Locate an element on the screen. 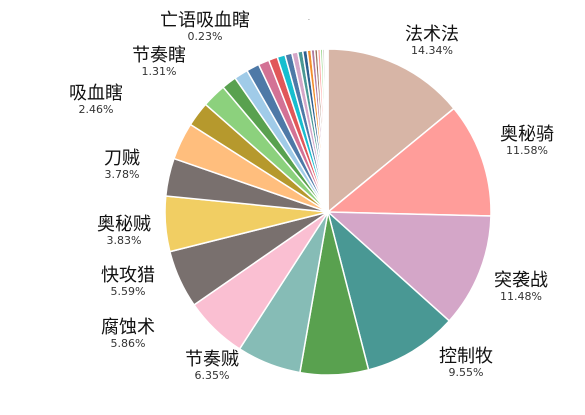  slice-label: 奥秘骑 is located at coordinates (527, 134).